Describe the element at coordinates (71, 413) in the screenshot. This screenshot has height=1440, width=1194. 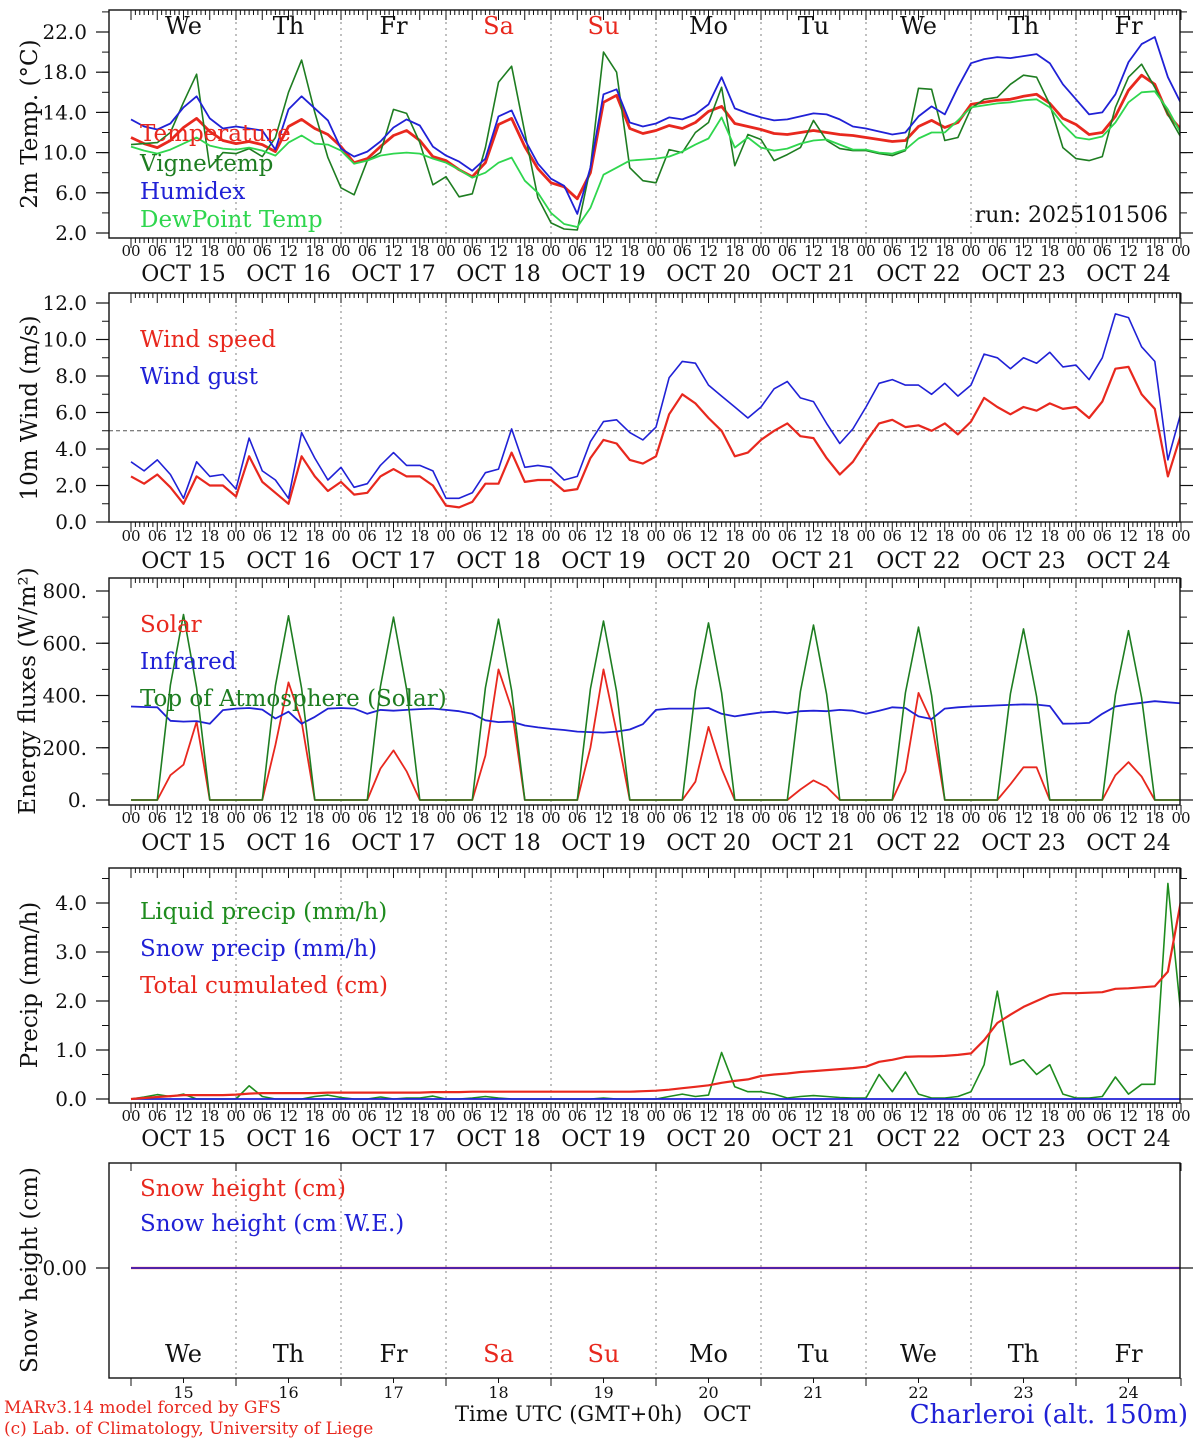
I see `y-tick-label: 6.0` at that location.